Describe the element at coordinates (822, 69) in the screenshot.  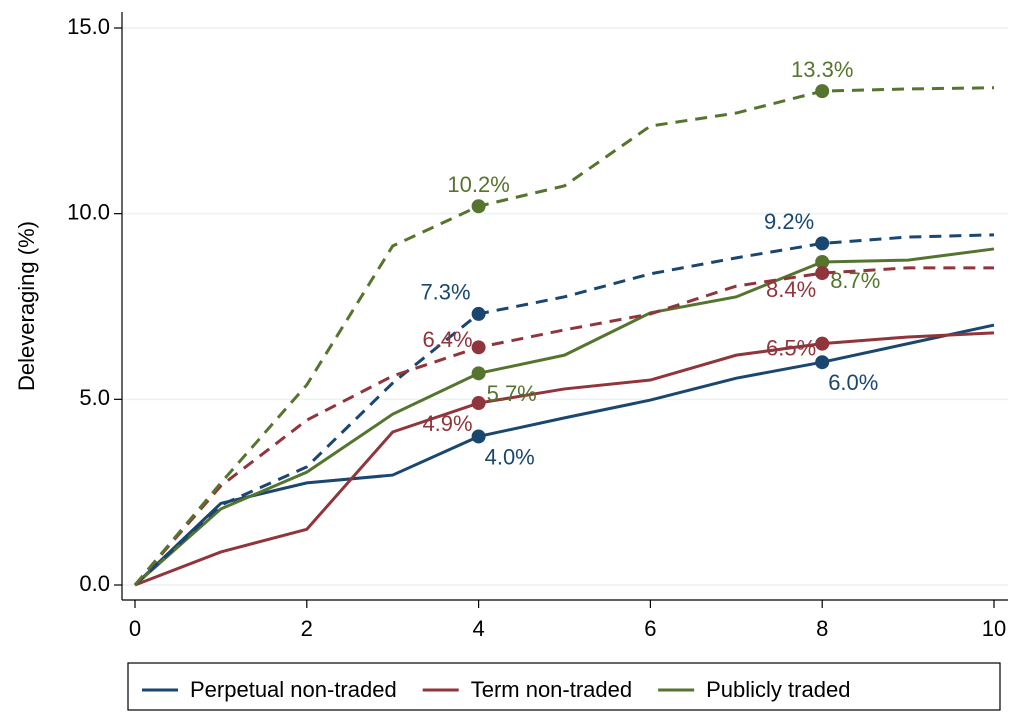
I see `data-label: 13.3%` at that location.